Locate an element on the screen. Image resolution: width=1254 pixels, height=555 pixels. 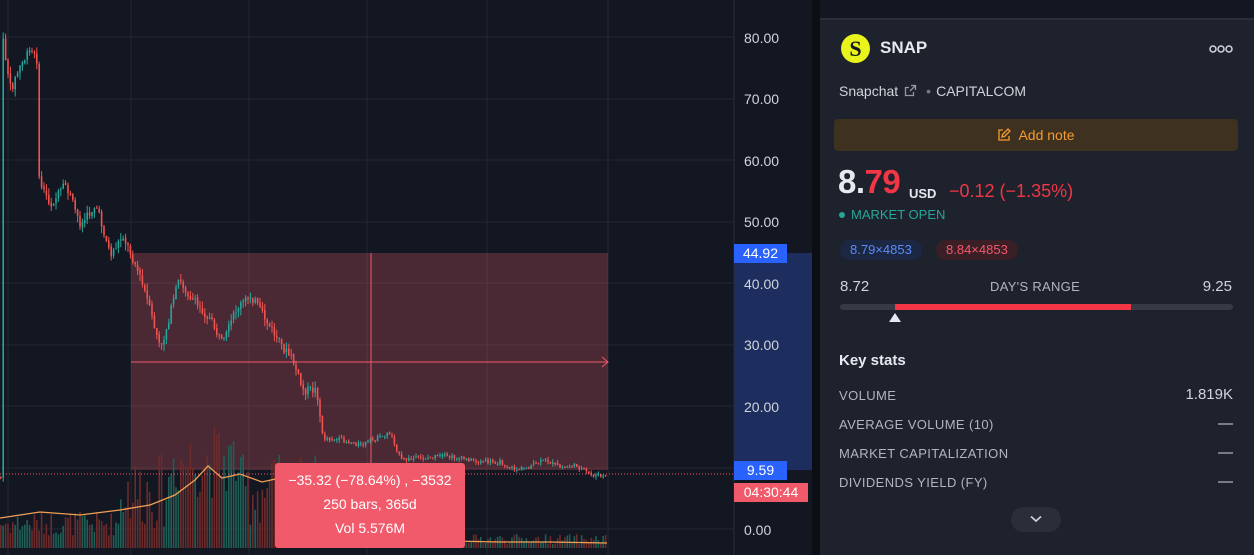
price-axis-label: 0.00 is located at coordinates (758, 530).